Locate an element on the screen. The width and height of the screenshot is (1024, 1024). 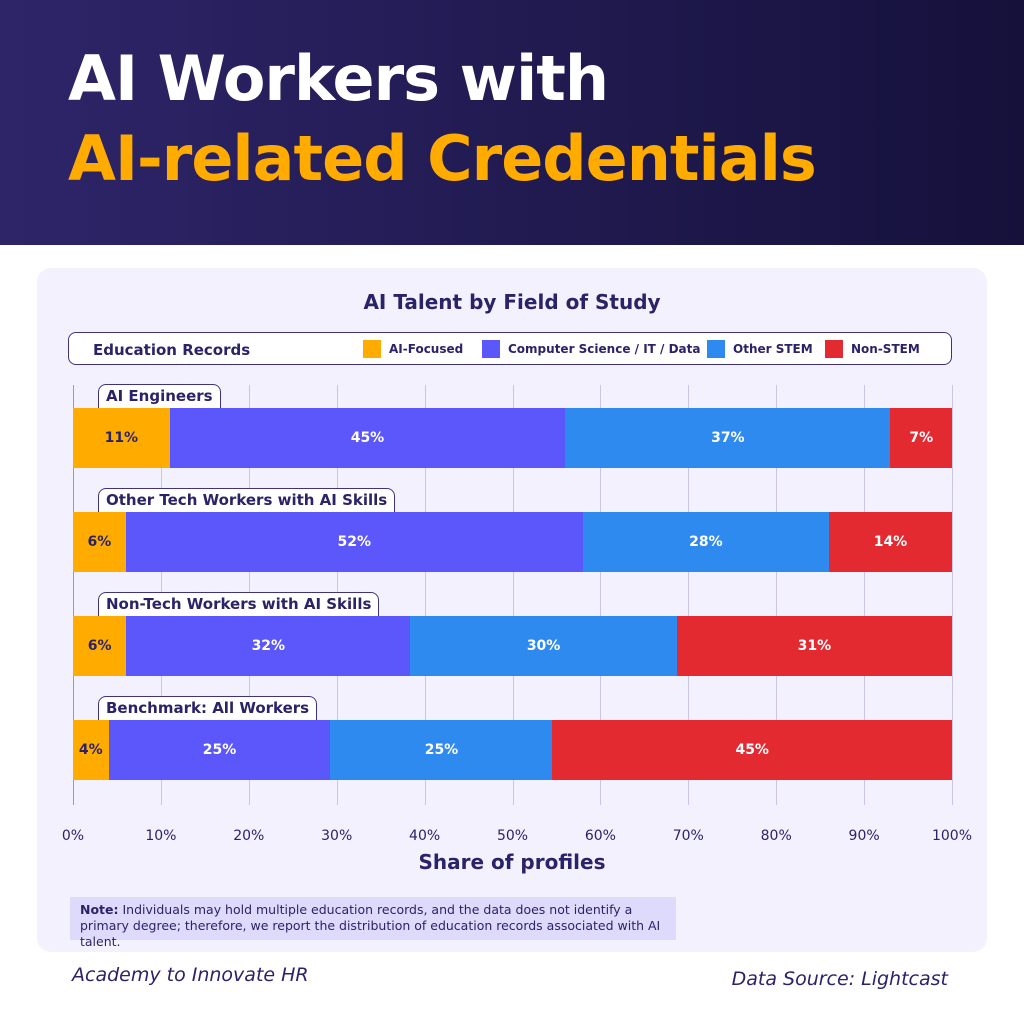
data-label: 52% is located at coordinates (354, 542).